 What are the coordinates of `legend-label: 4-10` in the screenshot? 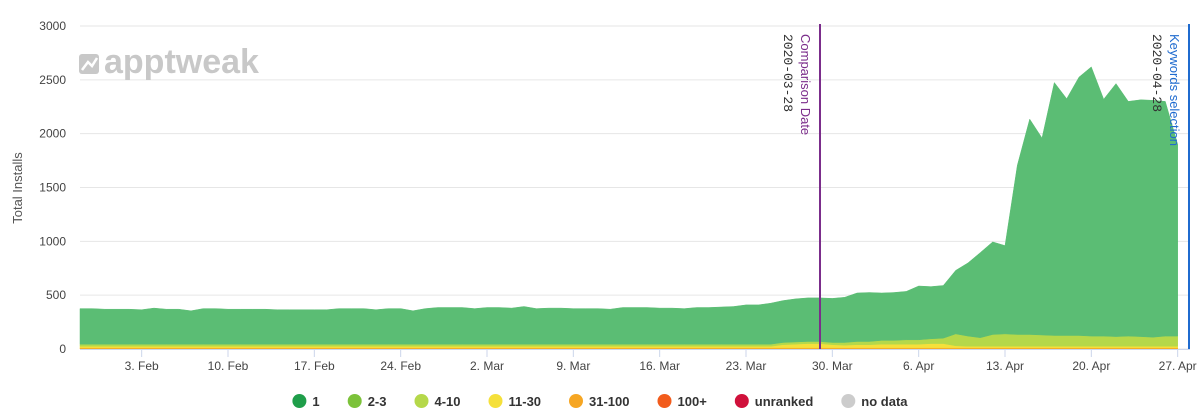 It's located at (448, 401).